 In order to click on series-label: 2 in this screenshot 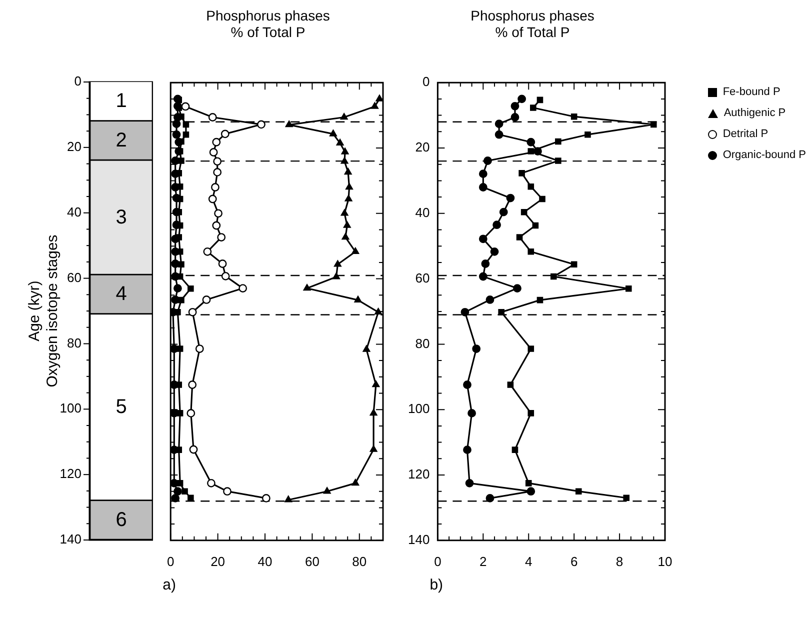, I will do `click(121, 140)`.